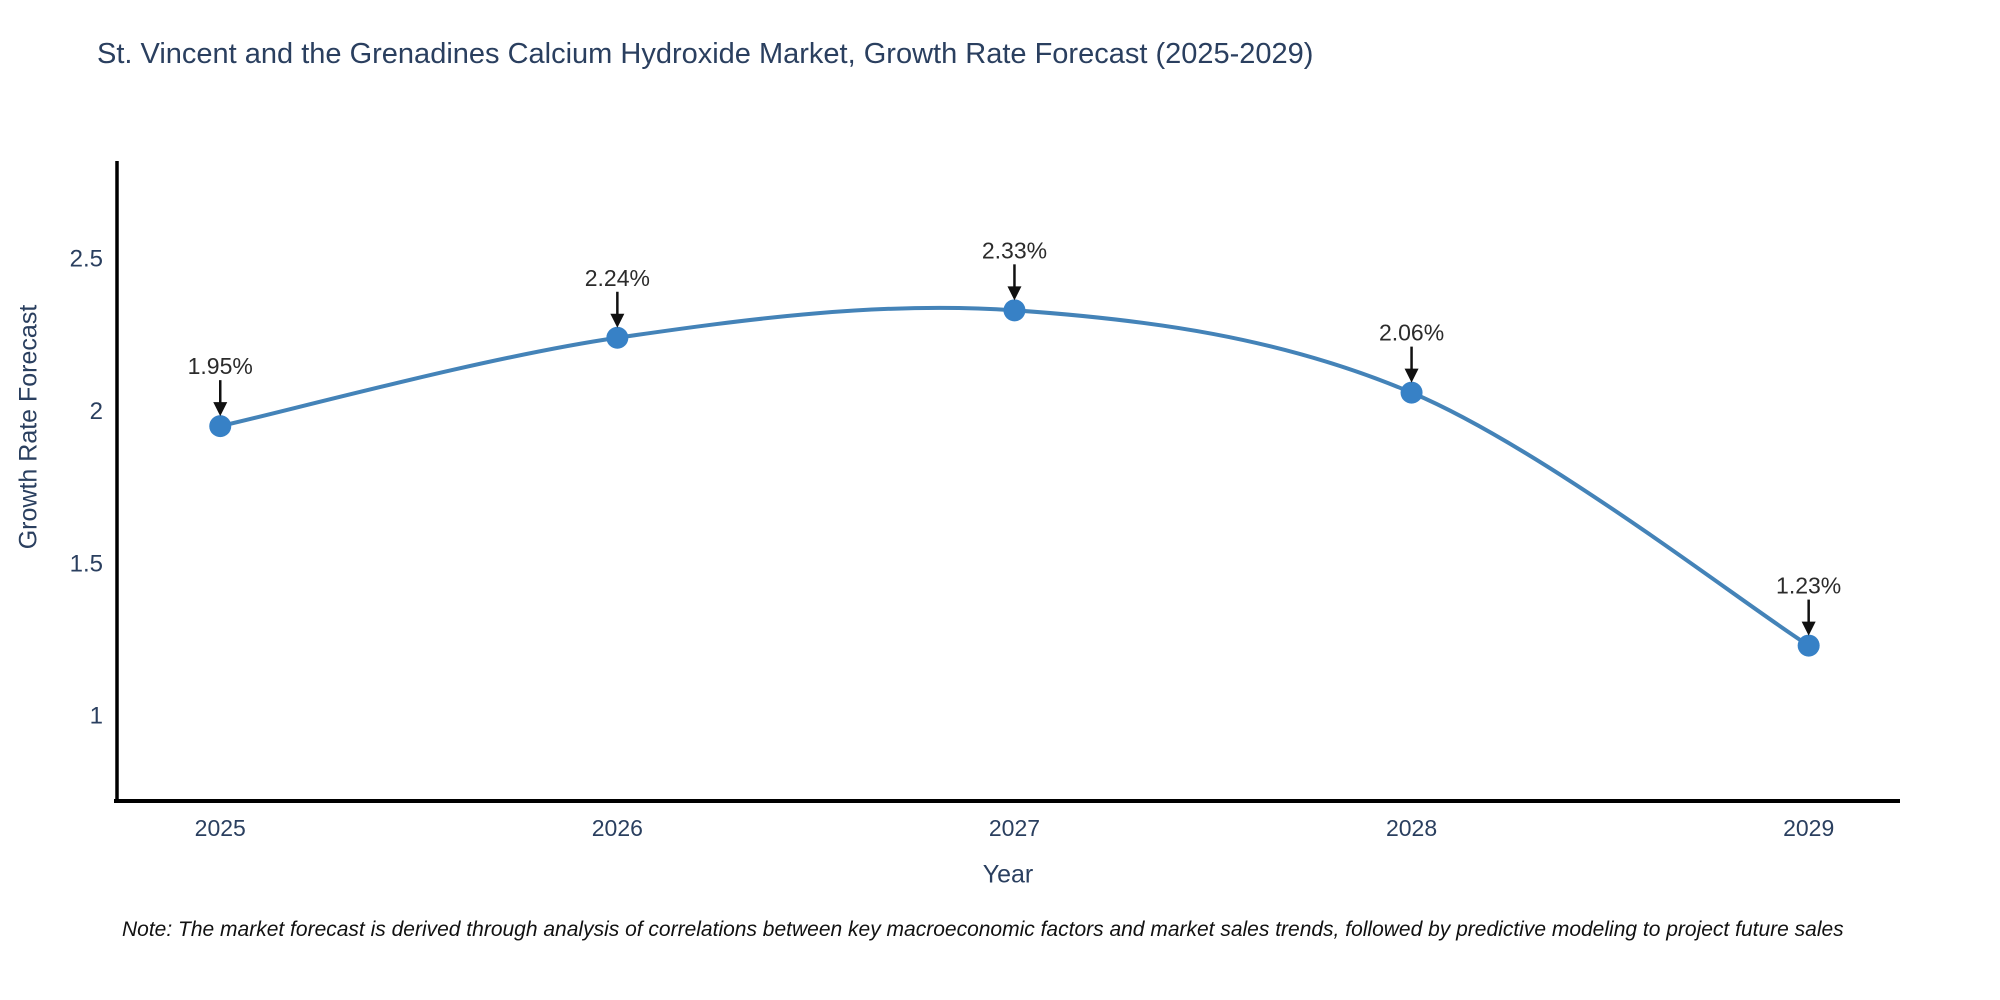  What do you see at coordinates (617, 337) in the screenshot?
I see `data-point-2026` at bounding box center [617, 337].